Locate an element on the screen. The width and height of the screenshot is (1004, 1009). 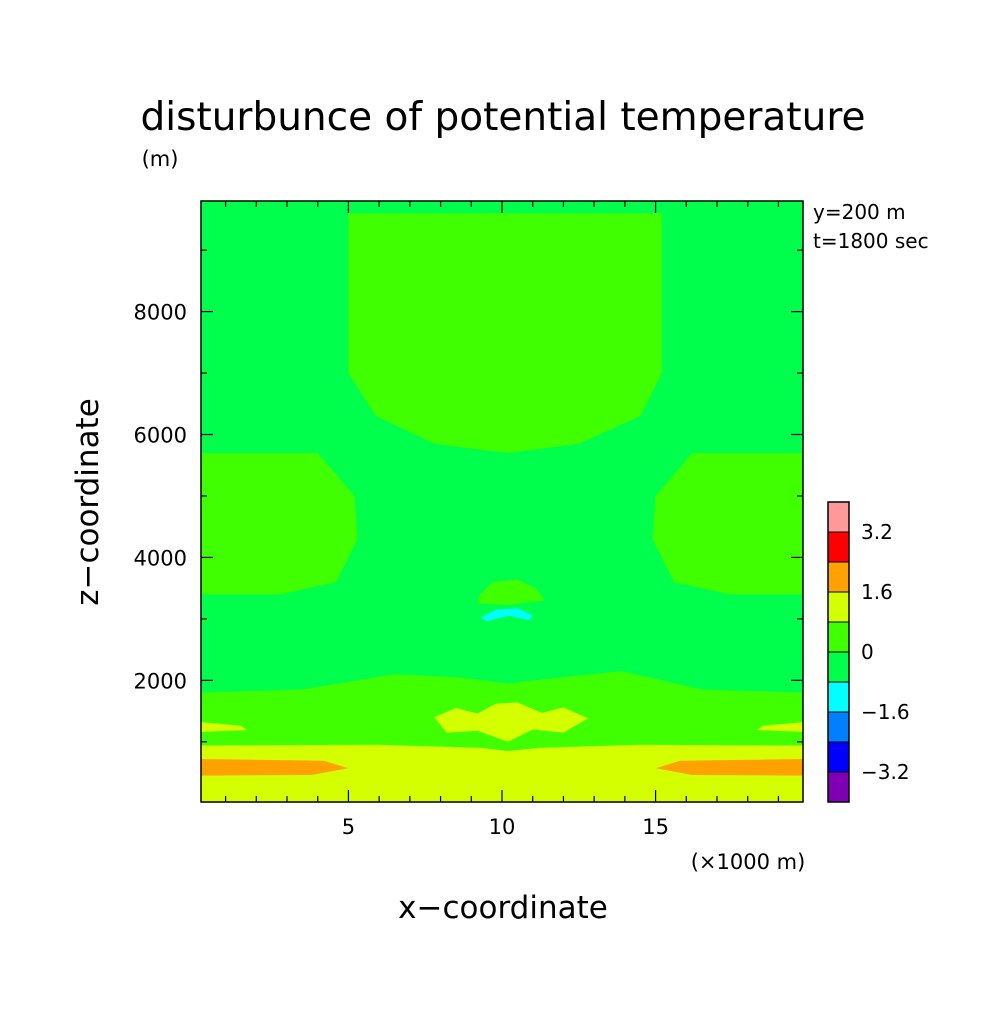
colorbar: −3.2 −1.6 0 1.6 3.2 is located at coordinates (868, 652).